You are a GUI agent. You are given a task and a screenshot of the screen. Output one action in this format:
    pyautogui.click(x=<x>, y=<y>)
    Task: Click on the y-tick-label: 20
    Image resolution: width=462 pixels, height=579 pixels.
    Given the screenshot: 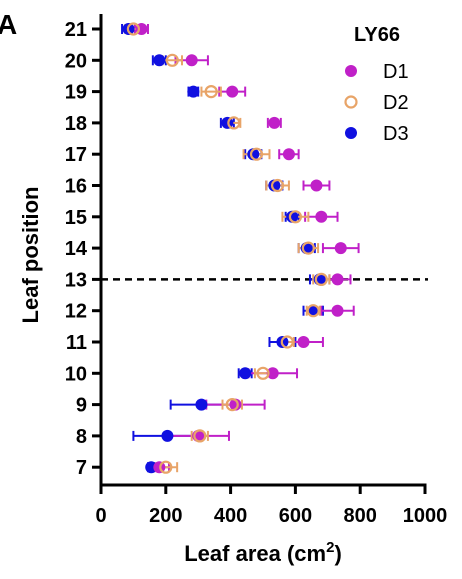 What is the action you would take?
    pyautogui.click(x=76, y=61)
    